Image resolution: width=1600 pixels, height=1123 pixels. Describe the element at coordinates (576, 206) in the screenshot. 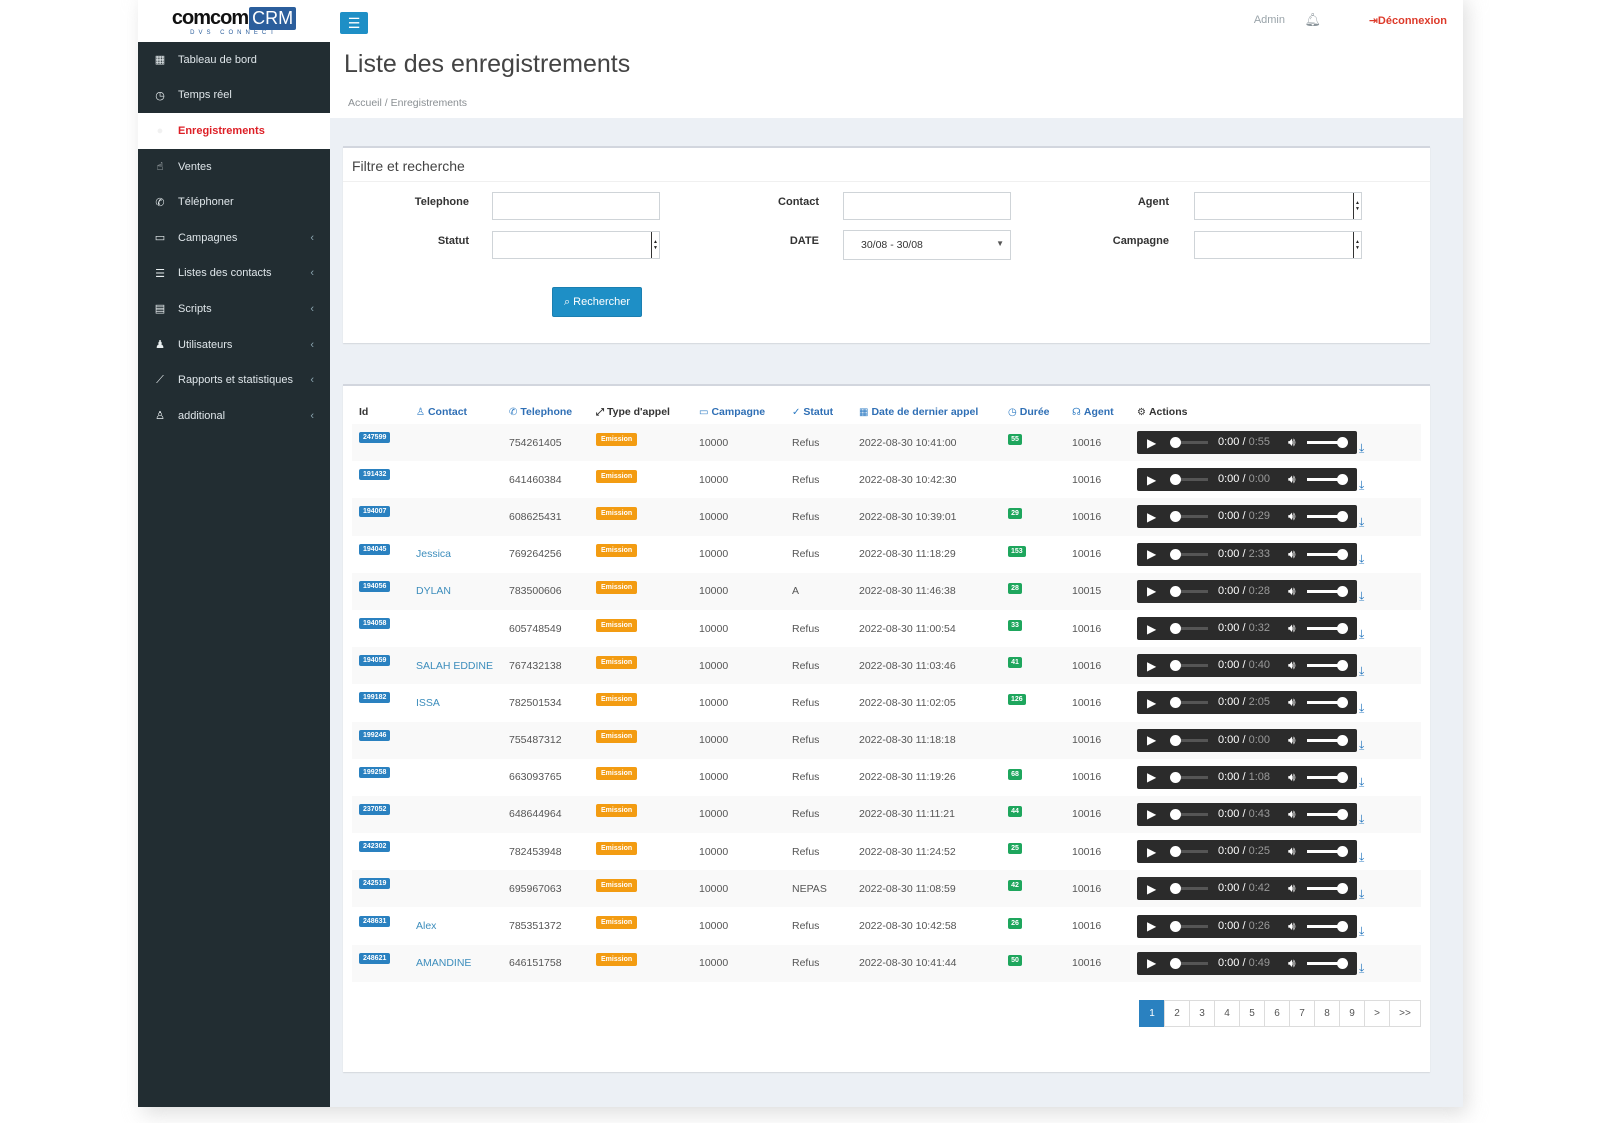

I see `telephone-input` at that location.